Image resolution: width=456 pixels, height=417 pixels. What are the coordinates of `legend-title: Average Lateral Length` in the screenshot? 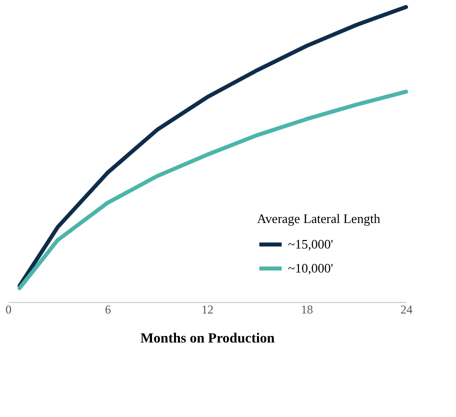 It's located at (319, 218).